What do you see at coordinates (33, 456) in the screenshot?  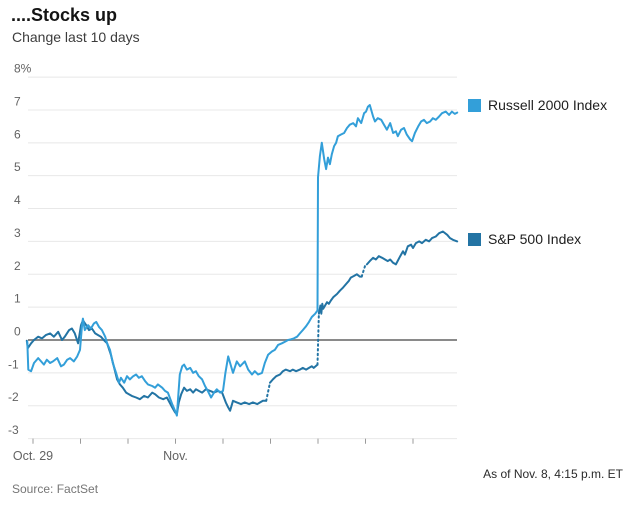 I see `x-axis-tick-label: Oct. 29` at bounding box center [33, 456].